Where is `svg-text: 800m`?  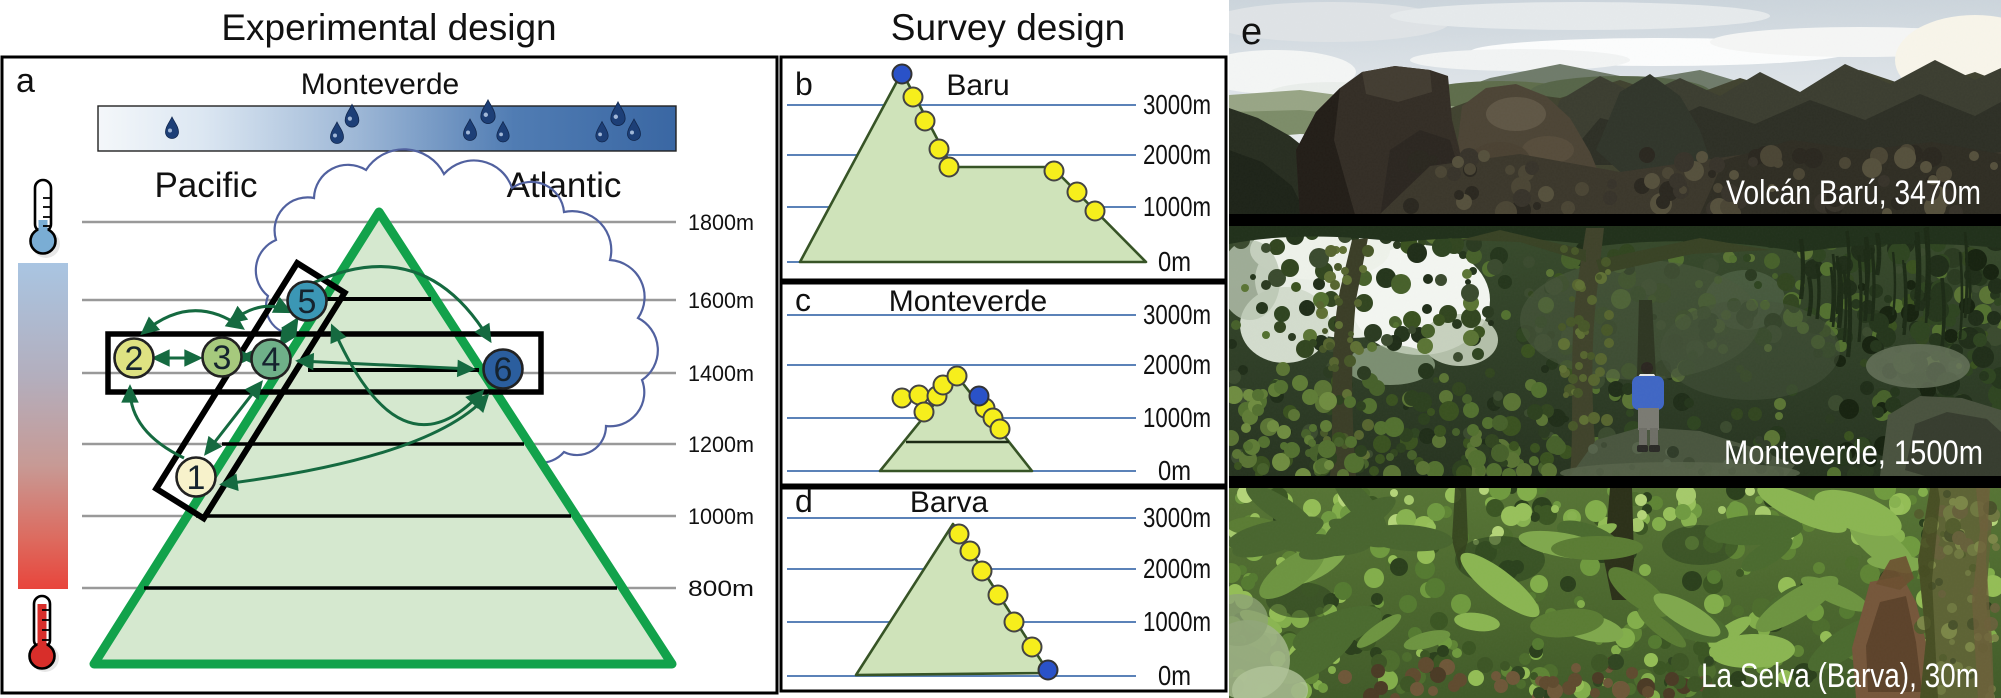 svg-text: 800m is located at coordinates (721, 588).